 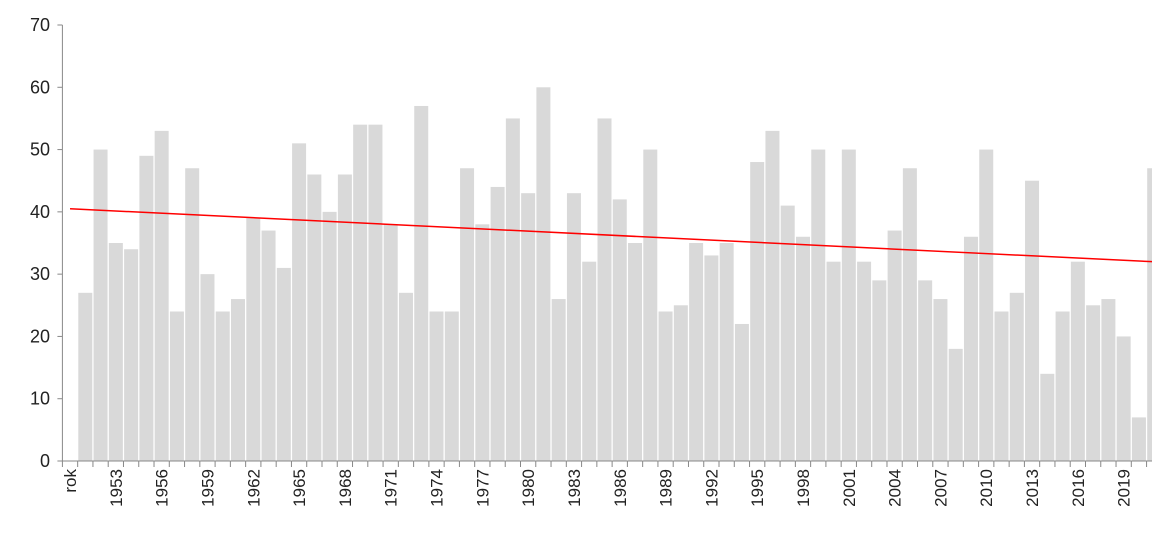 What do you see at coordinates (253, 488) in the screenshot?
I see `x-tick-label: 1962` at bounding box center [253, 488].